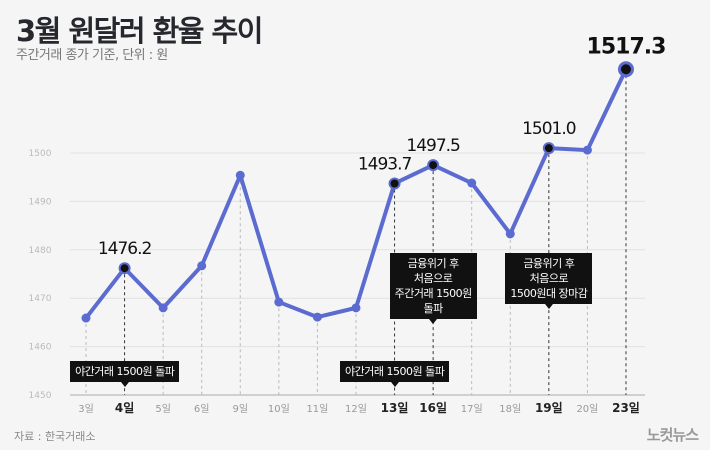  Describe the element at coordinates (672, 435) in the screenshot. I see `logo: 노컷뉴스` at that location.